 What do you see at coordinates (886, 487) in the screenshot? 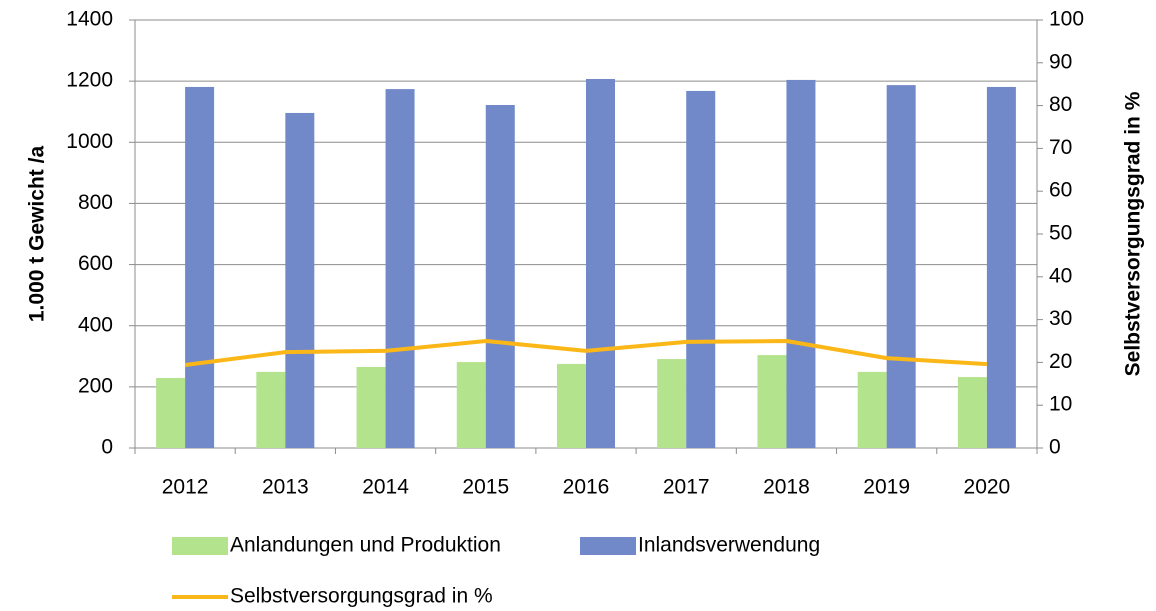
I see `x-tick-label: 2019` at bounding box center [886, 487].